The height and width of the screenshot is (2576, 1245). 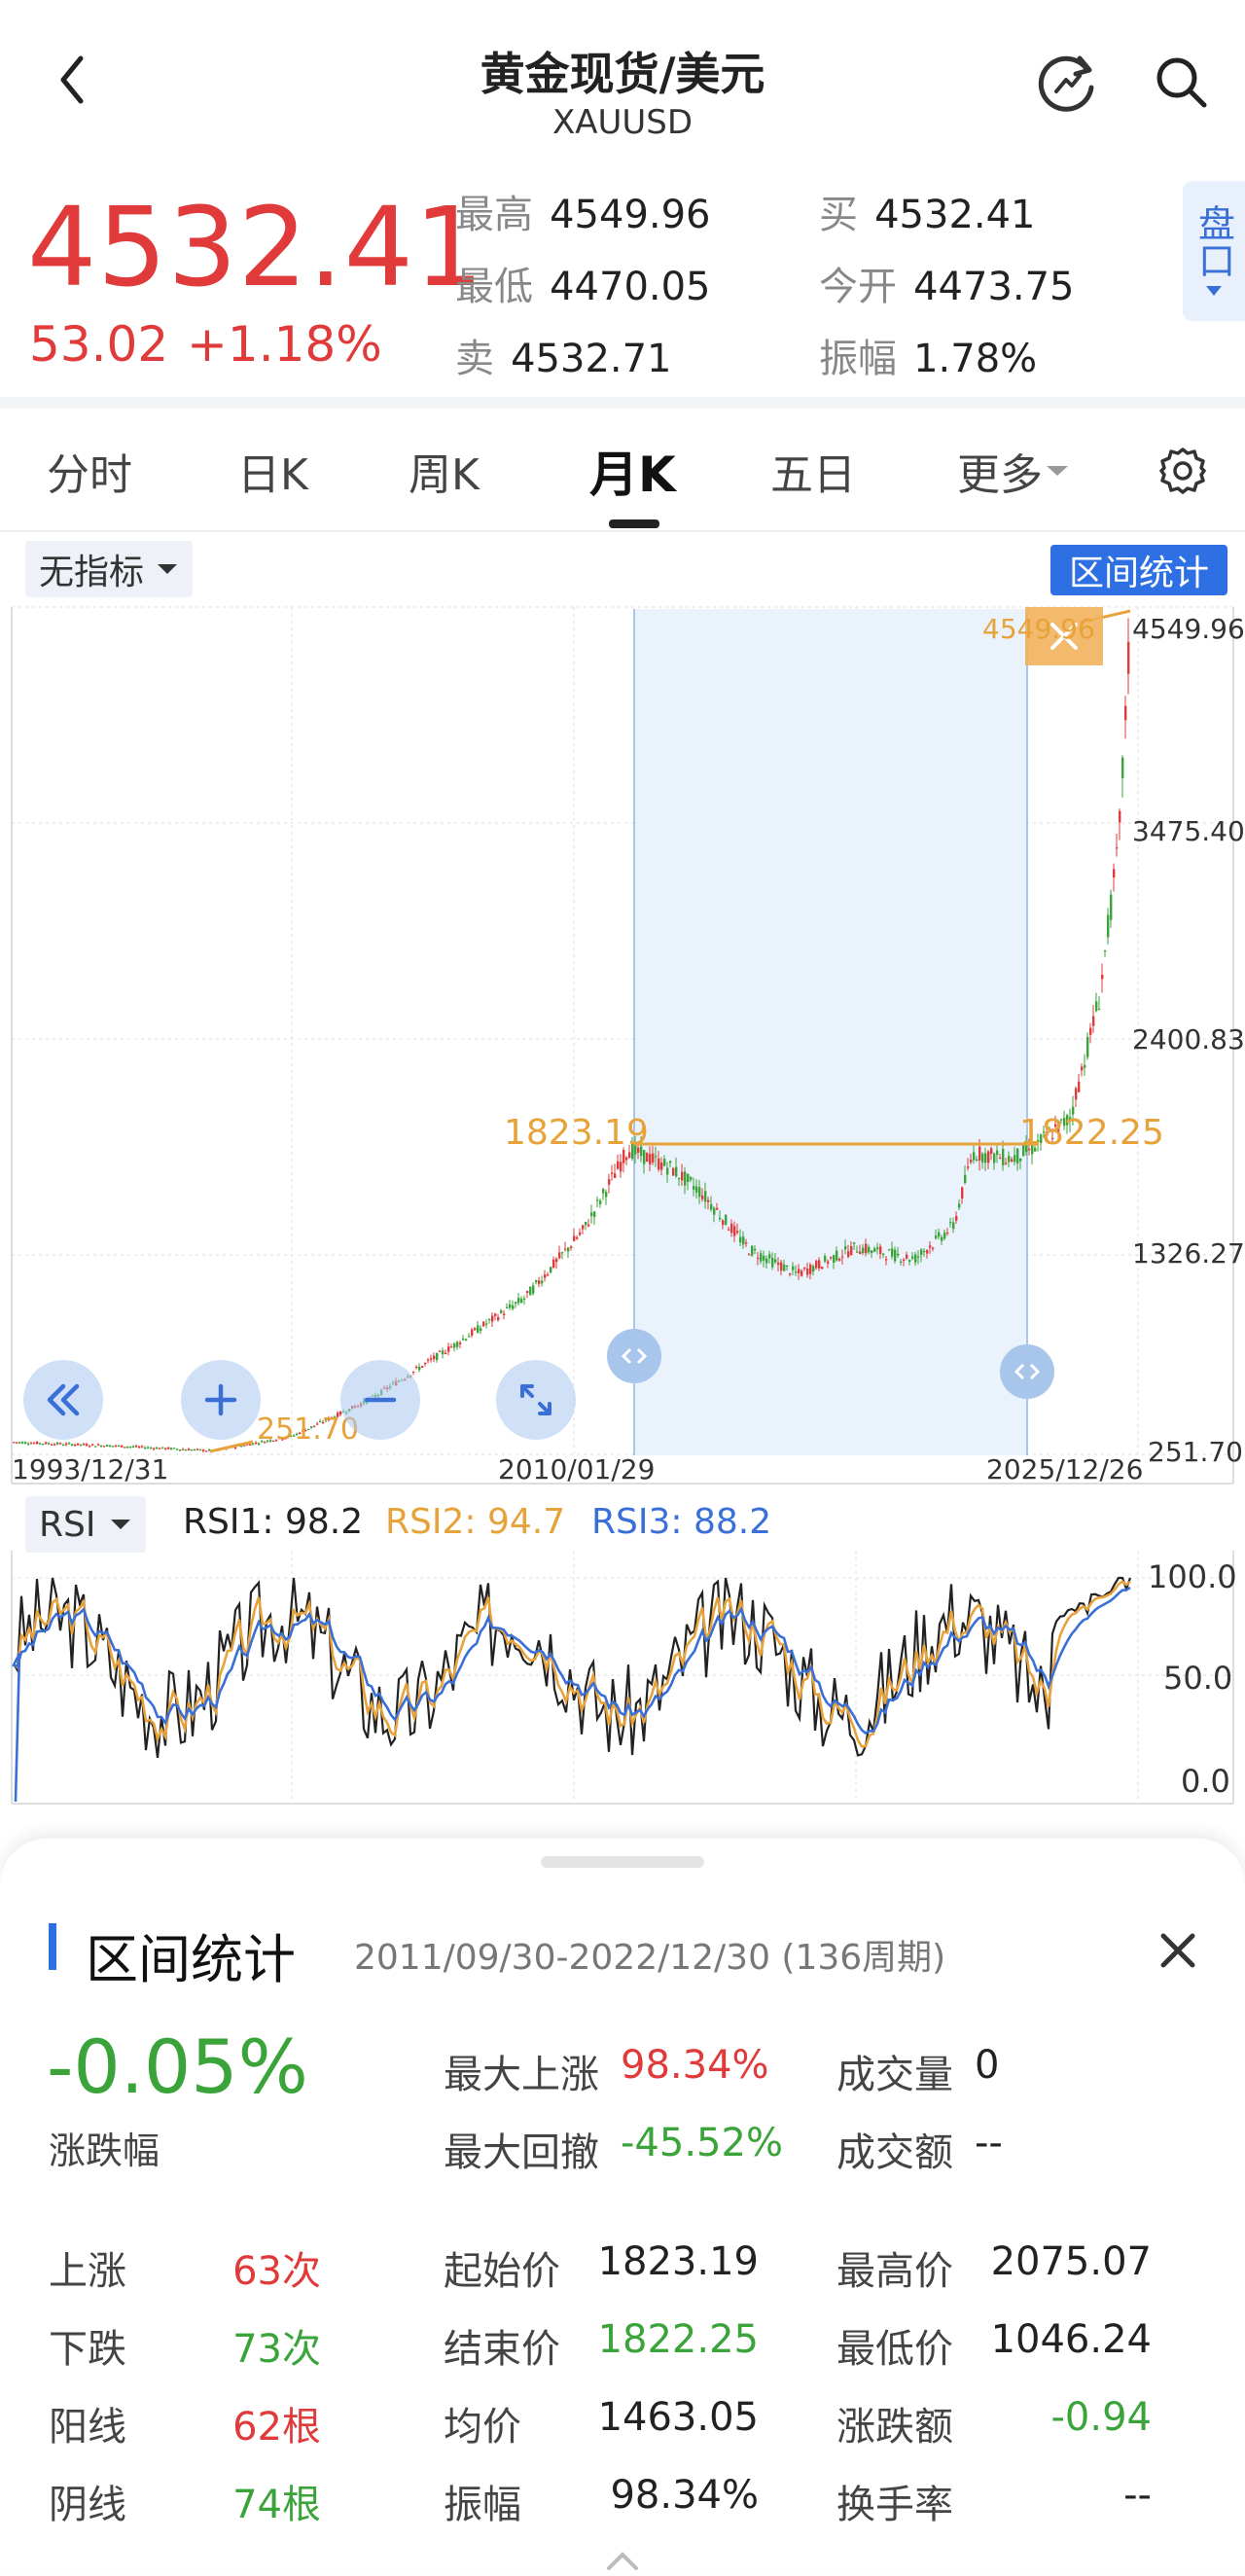 I want to click on range-end-annotation: 1822.25, so click(x=1091, y=1133).